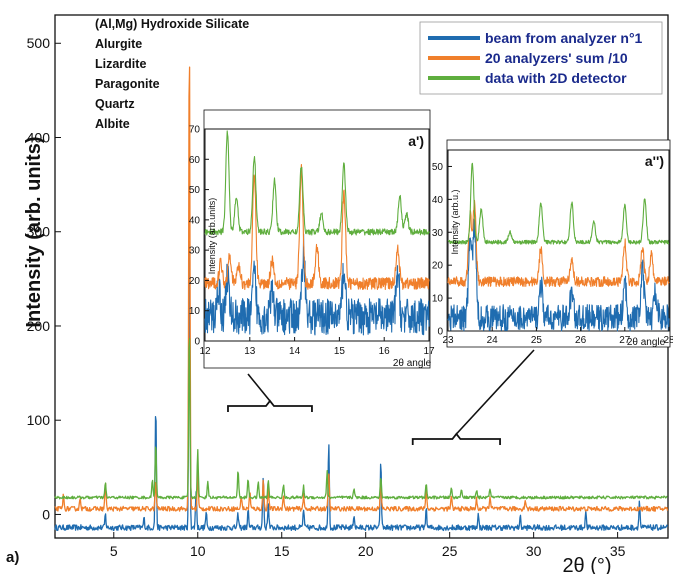  I want to click on main-panel-label: a), so click(12, 557).